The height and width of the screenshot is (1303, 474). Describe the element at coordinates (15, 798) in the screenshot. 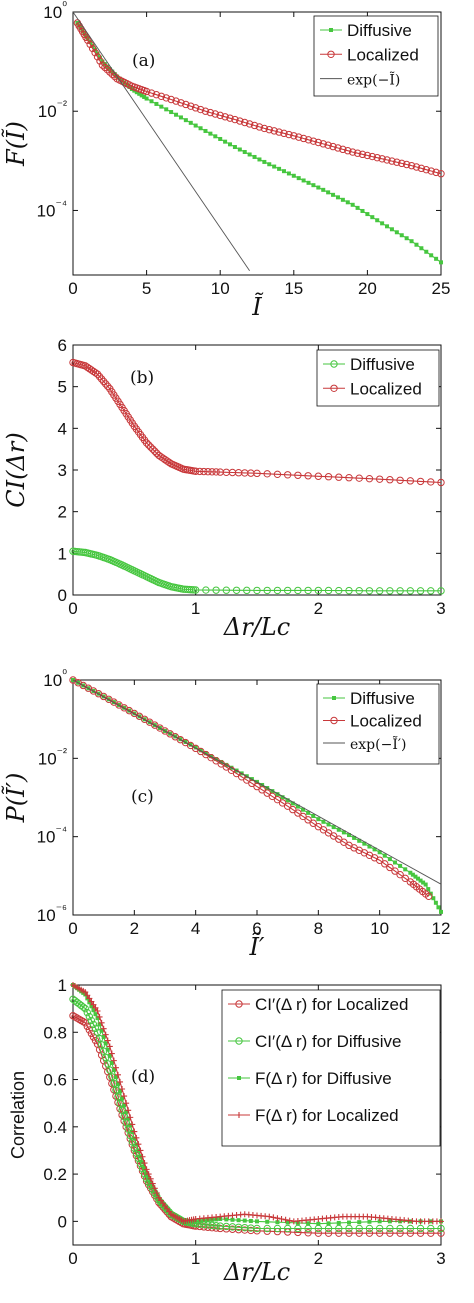

I see `y-axis-label: P(Ĩ′)` at that location.